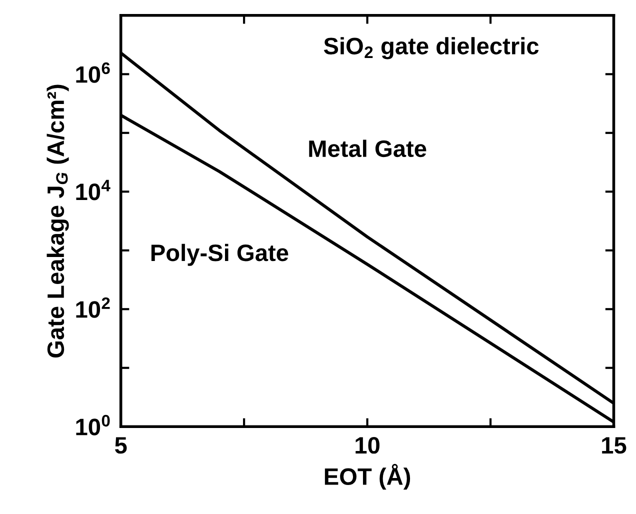 Image resolution: width=636 pixels, height=514 pixels. Describe the element at coordinates (57, 221) in the screenshot. I see `y-axis-title: Gate Leakage J$_{G}$ (A/cm²)` at that location.